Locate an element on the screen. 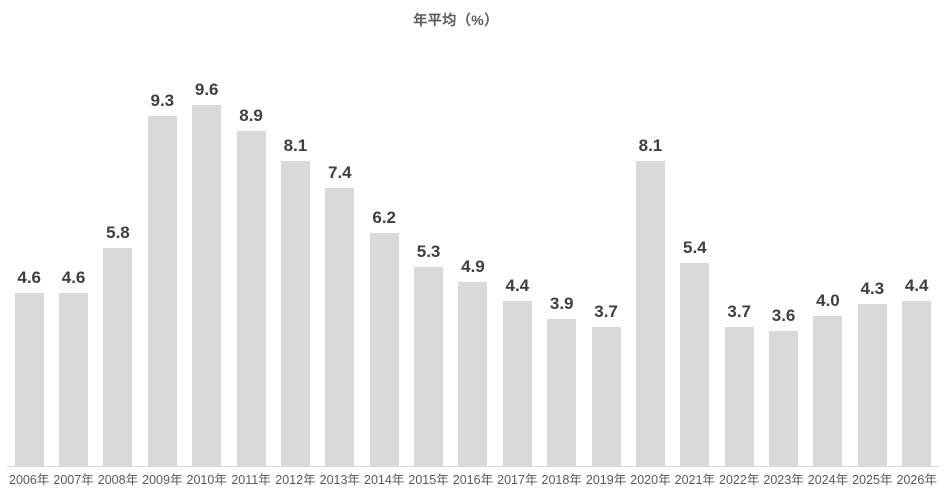 The image size is (945, 494). x-axis-label: 2013年 is located at coordinates (339, 480).